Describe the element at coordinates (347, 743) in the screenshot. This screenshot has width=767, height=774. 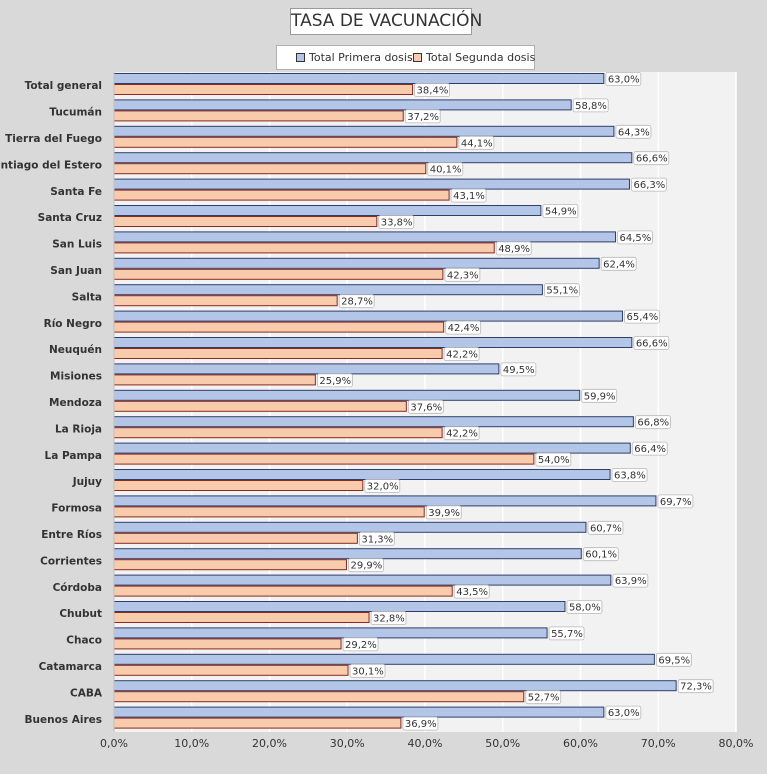
I see `x-tick-label: 30,0%` at that location.